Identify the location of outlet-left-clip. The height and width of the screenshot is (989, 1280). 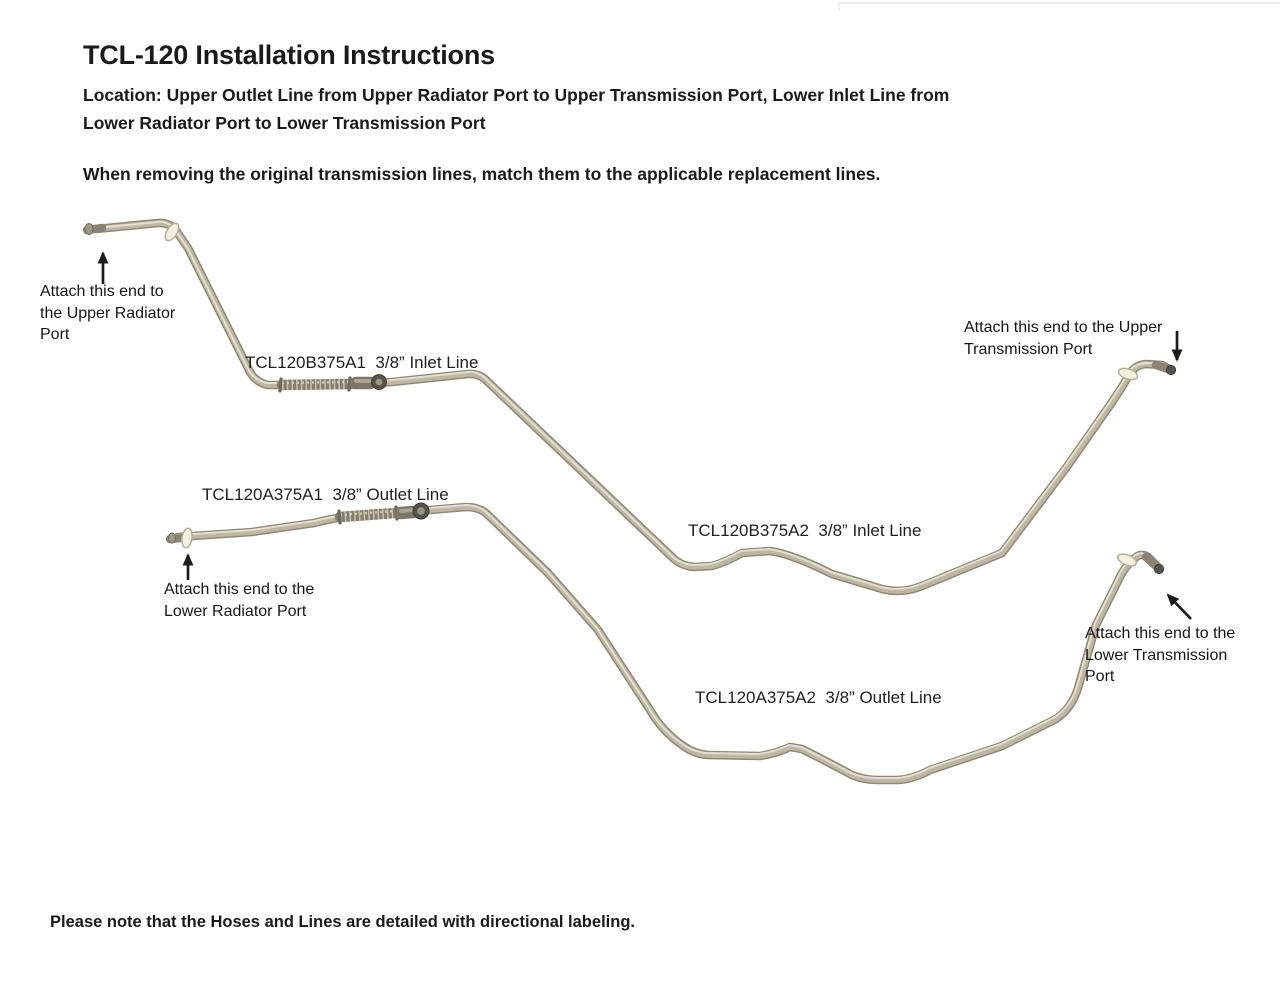
(187, 538).